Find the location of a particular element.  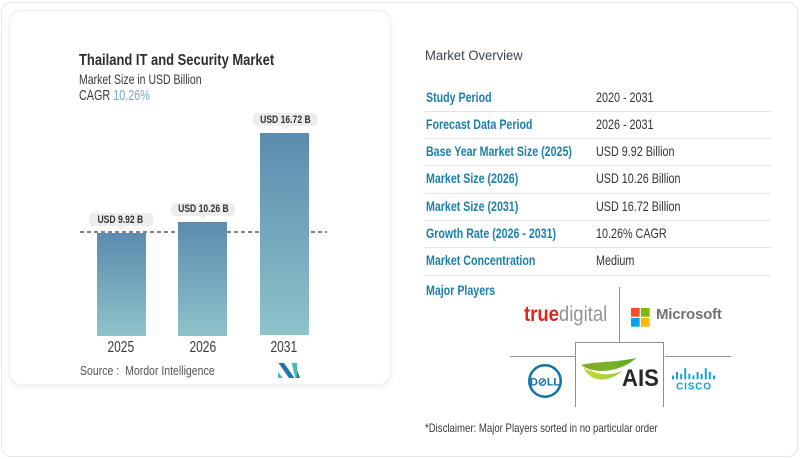

svg-text: CISCO is located at coordinates (694, 387).